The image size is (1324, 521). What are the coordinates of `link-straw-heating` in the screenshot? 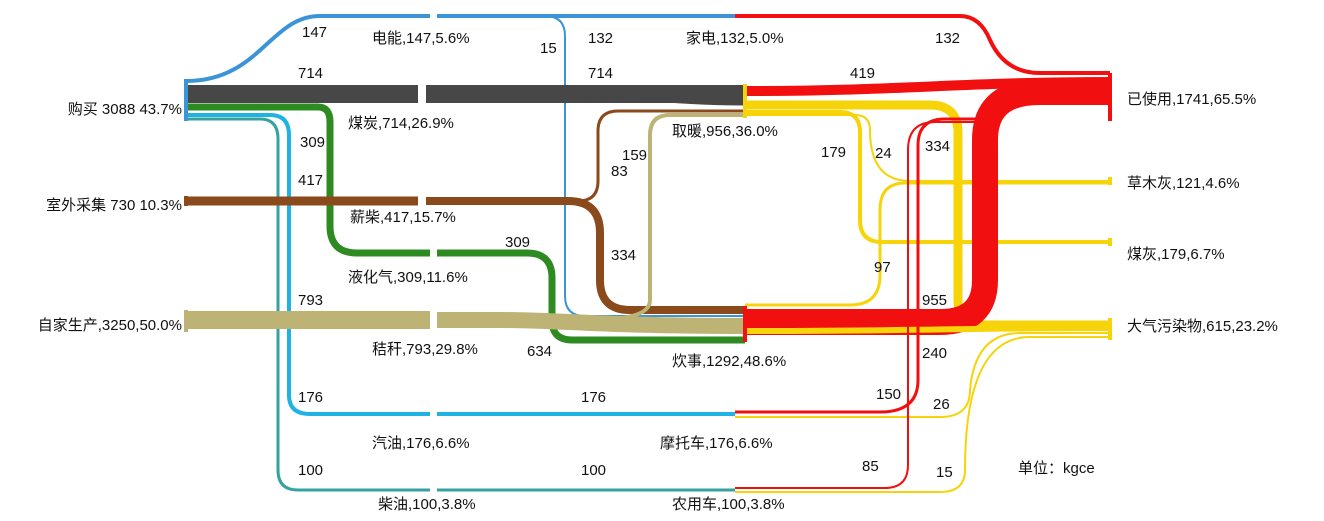 It's located at (672, 217).